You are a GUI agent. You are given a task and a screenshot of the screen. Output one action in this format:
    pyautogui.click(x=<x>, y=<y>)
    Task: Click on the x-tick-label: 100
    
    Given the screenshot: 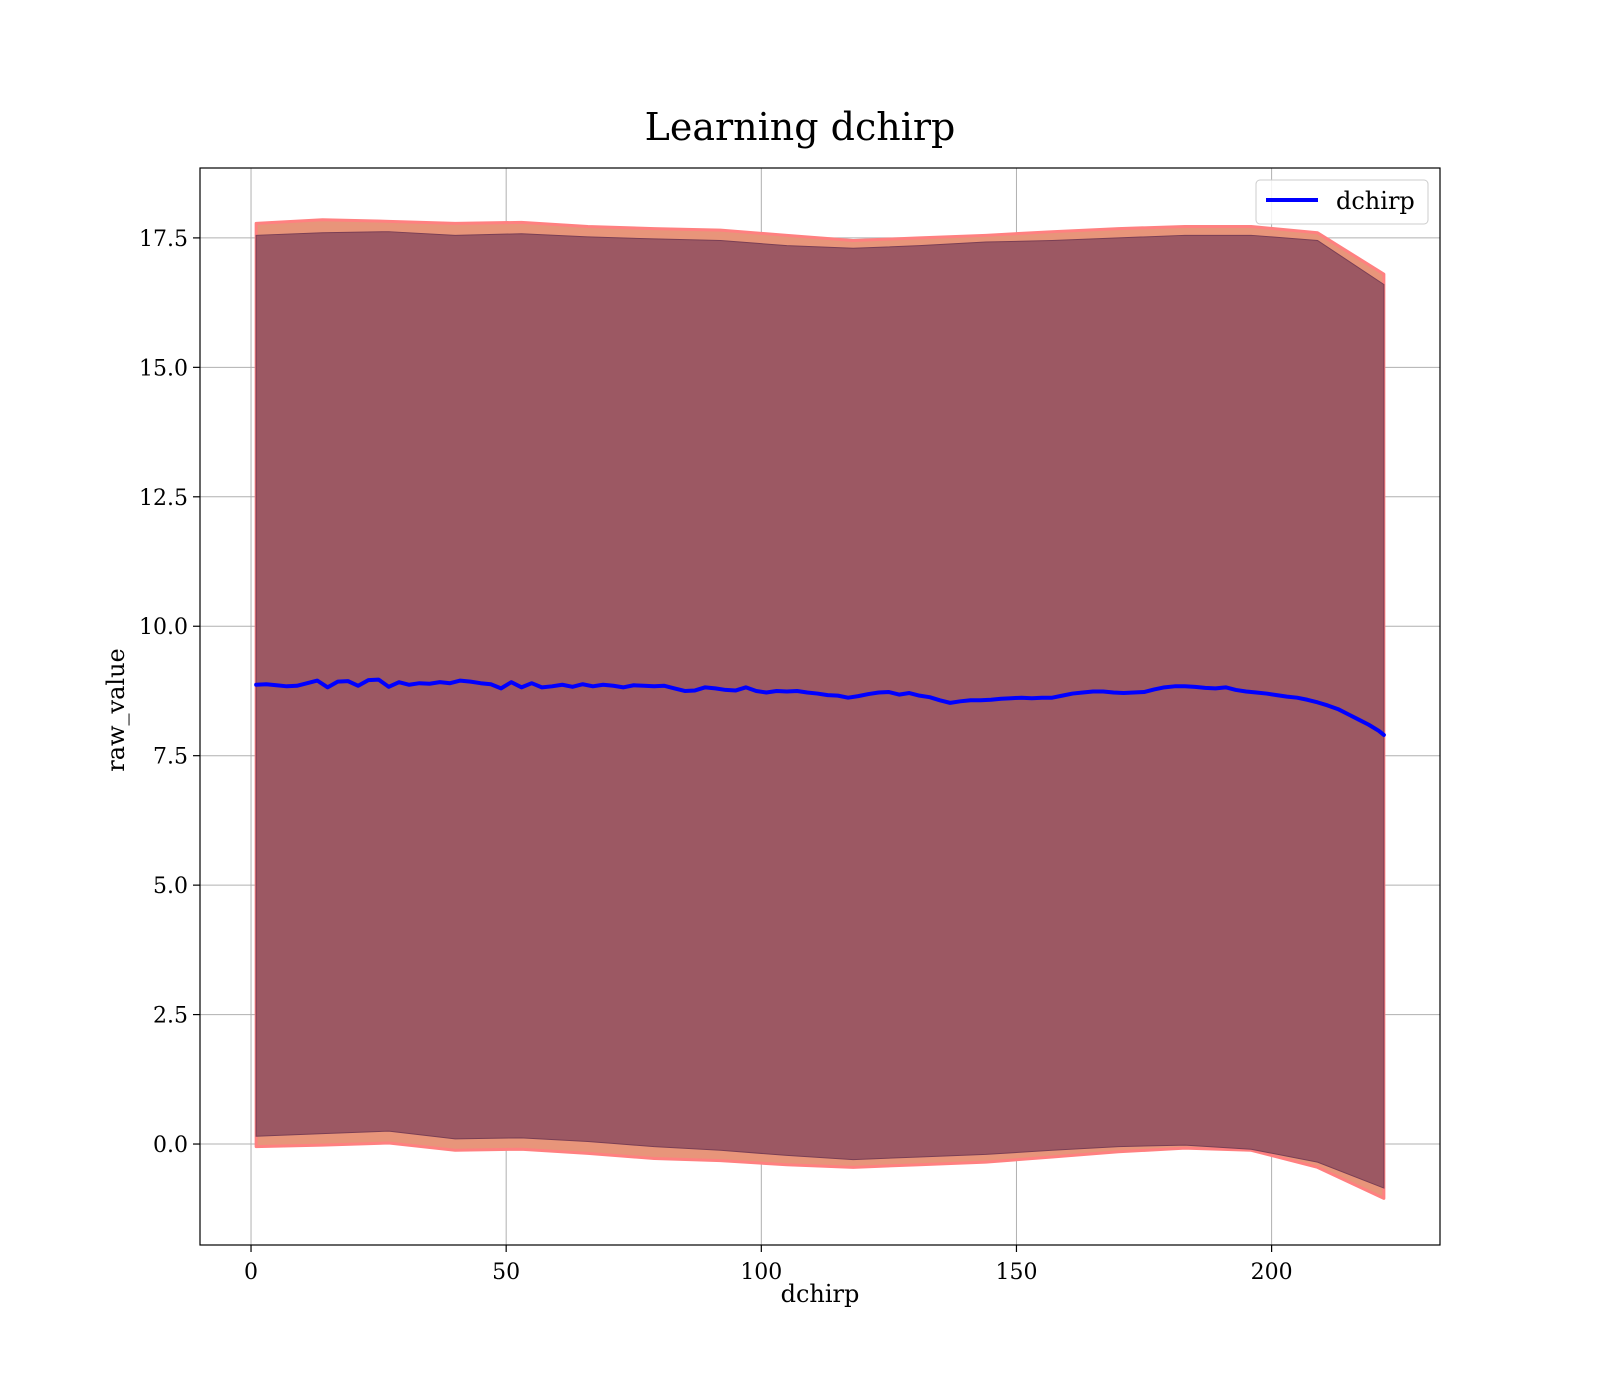 What is the action you would take?
    pyautogui.click(x=761, y=1272)
    